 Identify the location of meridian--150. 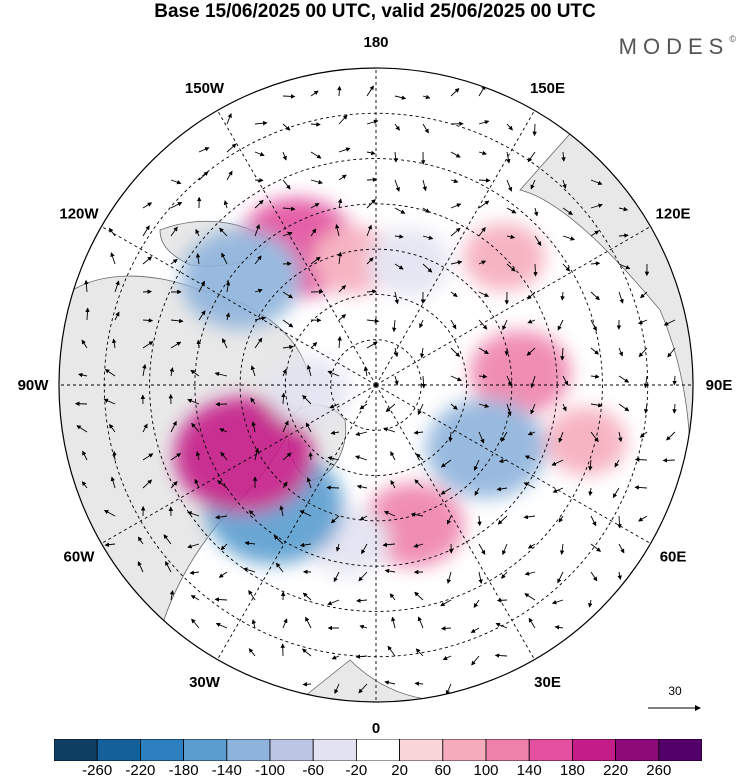
(297, 248).